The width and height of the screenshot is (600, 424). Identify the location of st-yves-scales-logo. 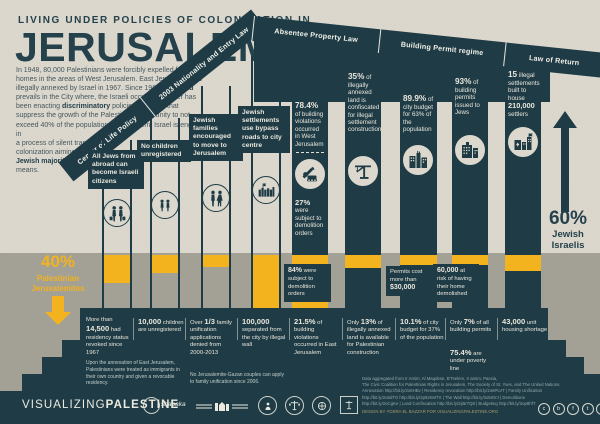
(294, 405).